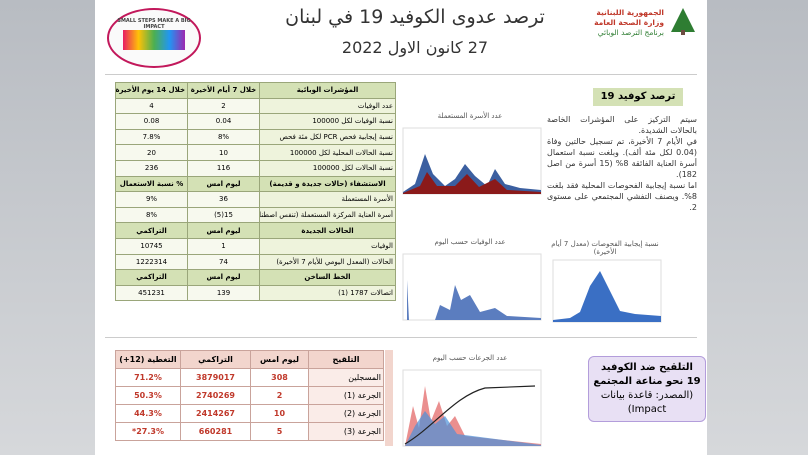 The image size is (808, 455). What do you see at coordinates (389, 398) in the screenshot?
I see `side-strip` at bounding box center [389, 398].